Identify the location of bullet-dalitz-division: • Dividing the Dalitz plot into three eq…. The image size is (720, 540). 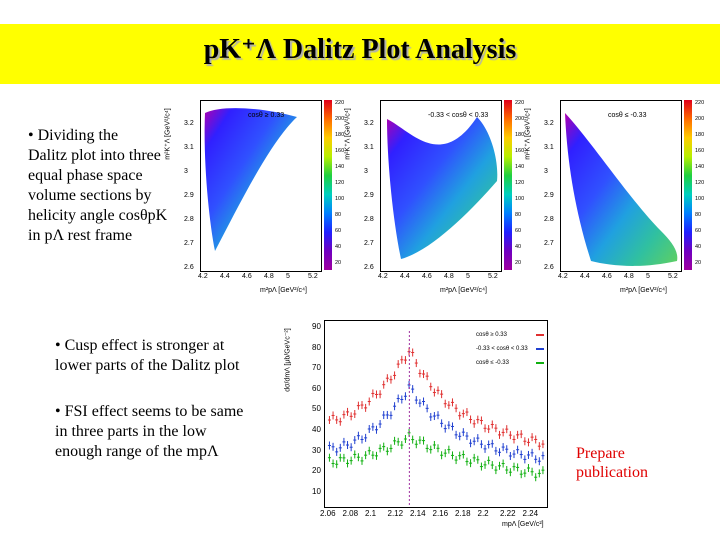
(108, 186).